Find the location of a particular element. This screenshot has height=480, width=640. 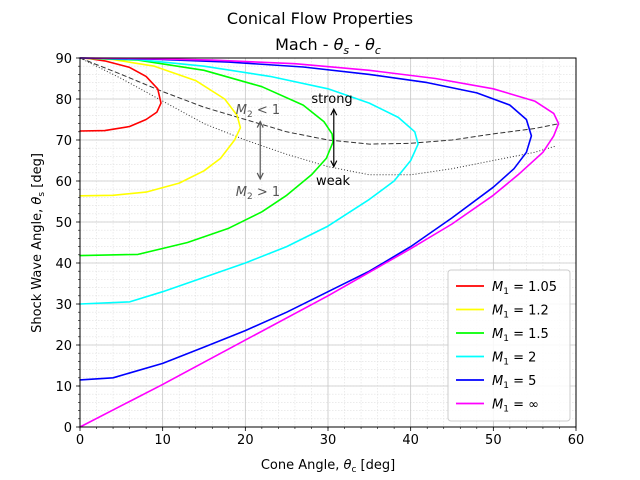

annotation-weak: weak is located at coordinates (333, 181).